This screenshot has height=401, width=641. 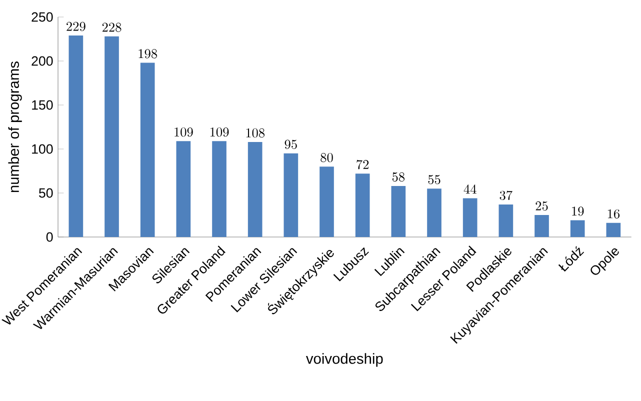 I want to click on y-axis-title: number of programs, so click(x=15, y=127).